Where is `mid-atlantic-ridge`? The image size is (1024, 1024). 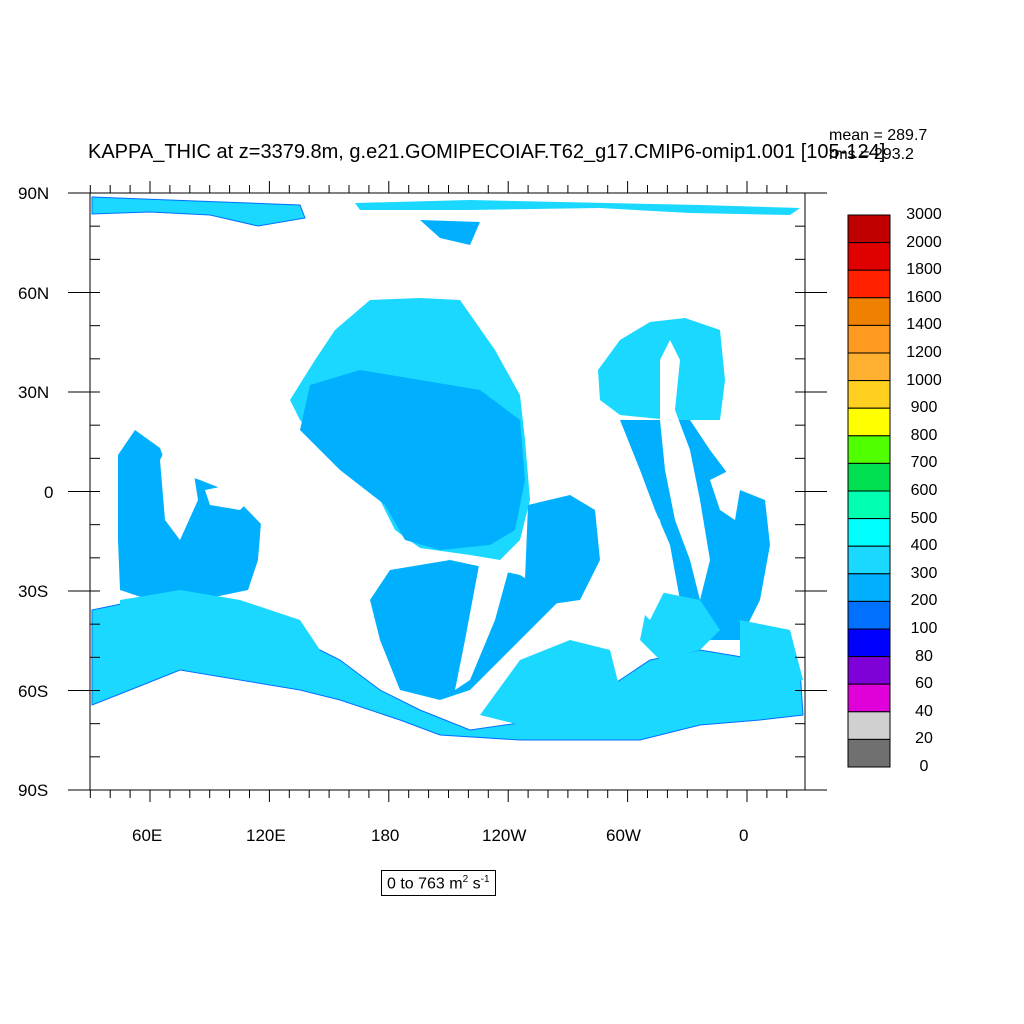 mid-atlantic-ridge is located at coordinates (685, 470).